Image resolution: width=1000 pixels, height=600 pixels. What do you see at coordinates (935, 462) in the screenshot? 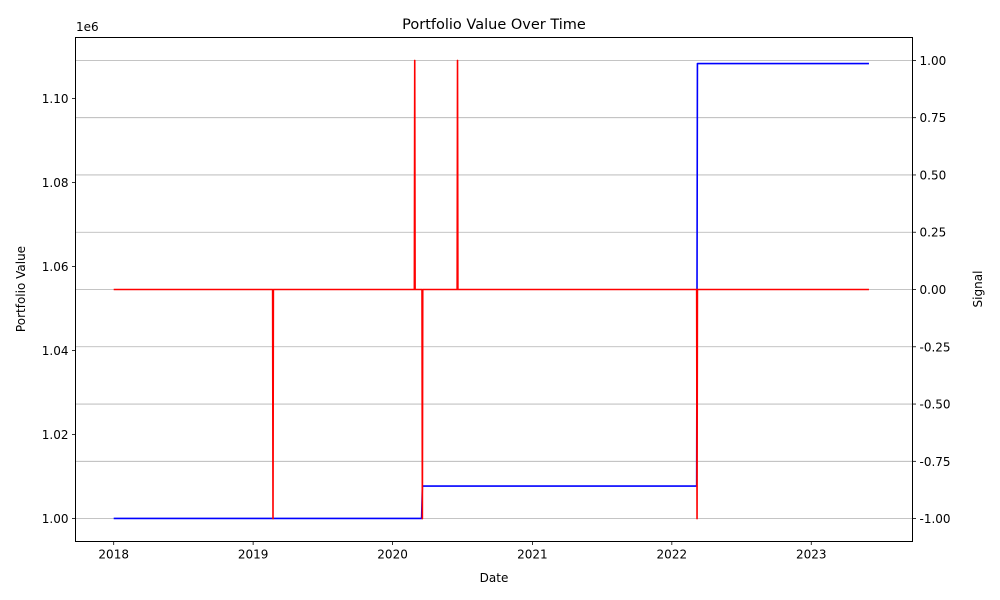
I see `y-right-tick-label: -0.75` at bounding box center [935, 462].